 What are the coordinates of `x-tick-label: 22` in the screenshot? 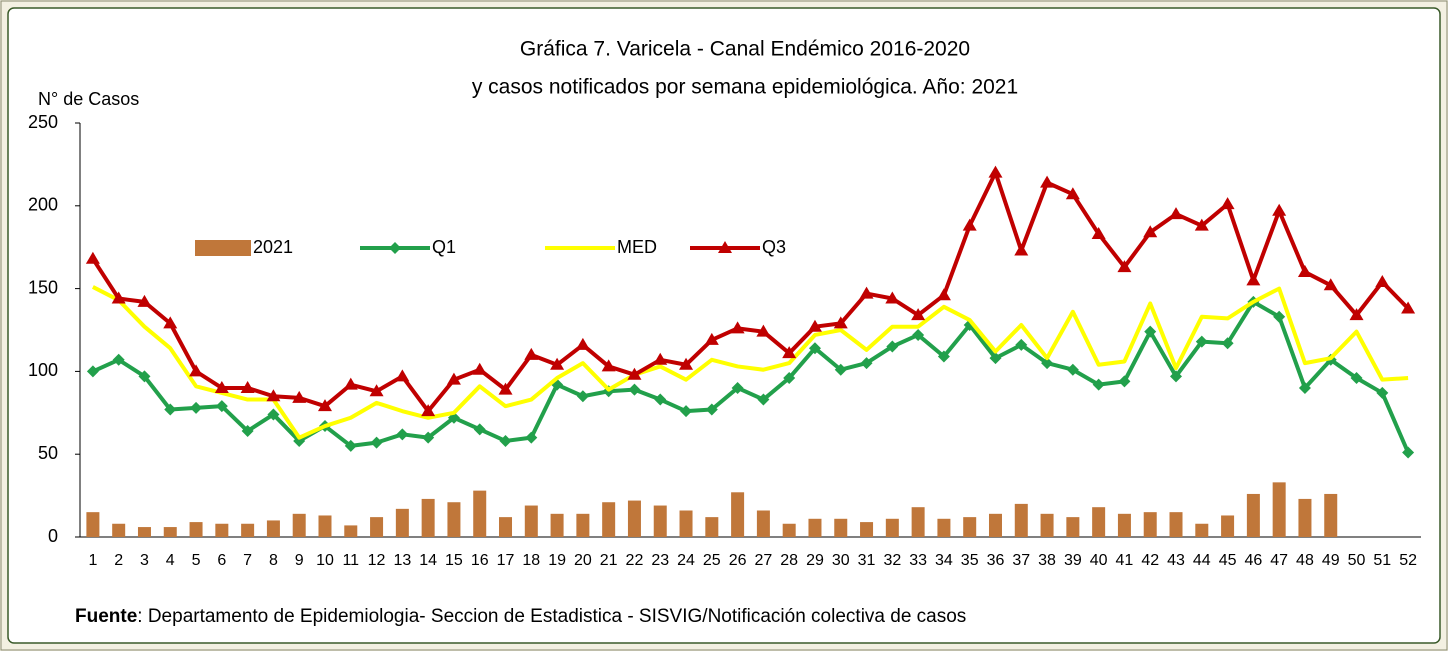 It's located at (635, 560).